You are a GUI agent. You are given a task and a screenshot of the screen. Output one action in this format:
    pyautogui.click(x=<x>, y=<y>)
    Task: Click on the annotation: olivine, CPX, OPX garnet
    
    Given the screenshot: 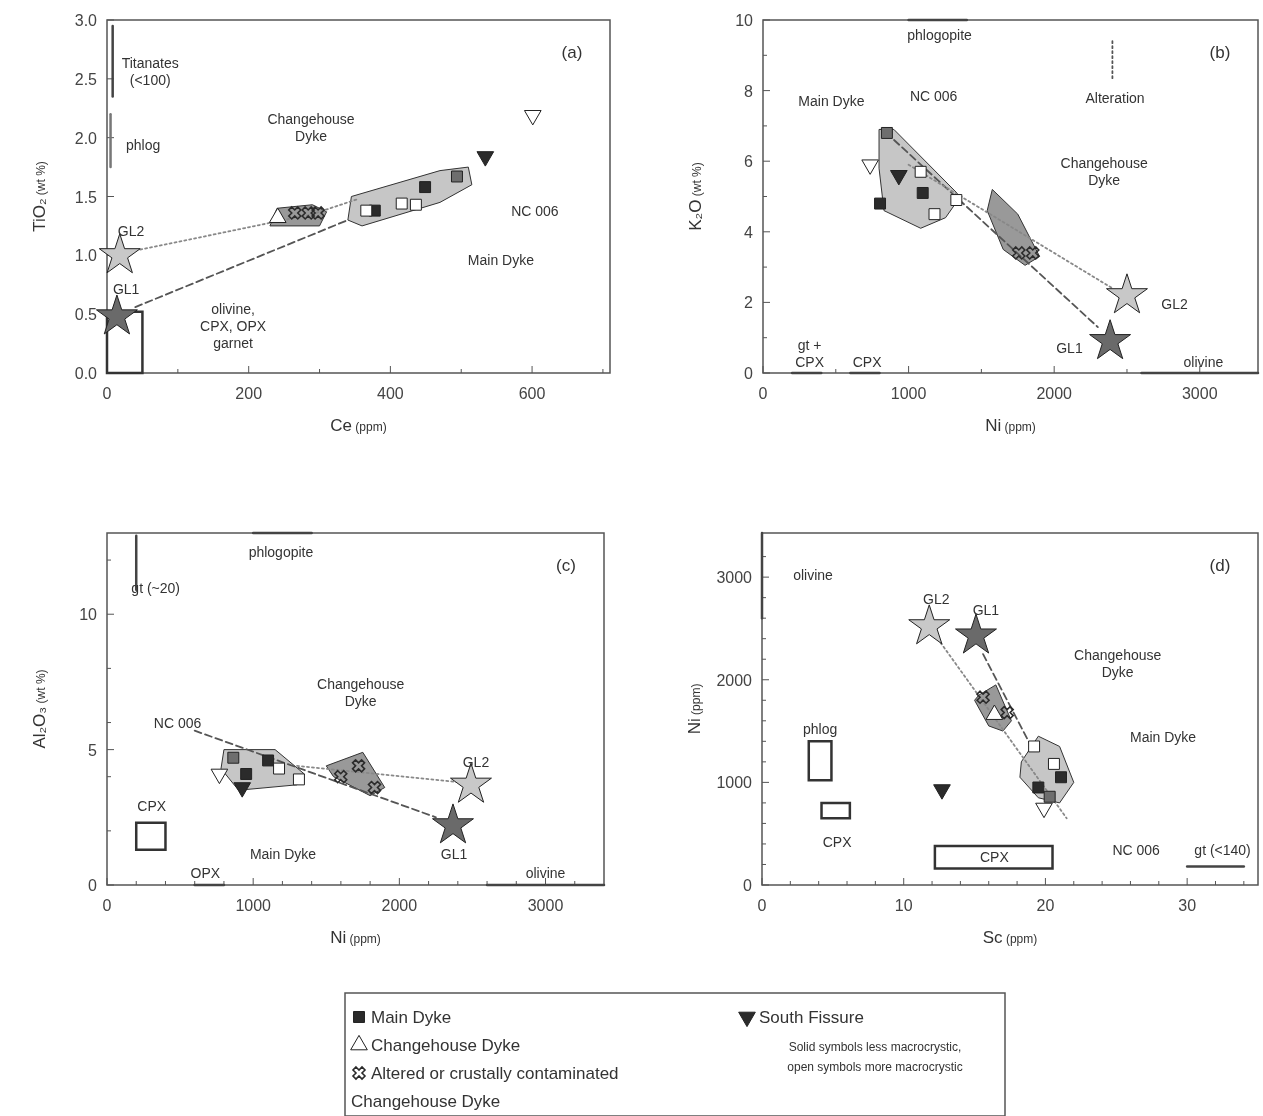 What is the action you would take?
    pyautogui.click(x=233, y=325)
    